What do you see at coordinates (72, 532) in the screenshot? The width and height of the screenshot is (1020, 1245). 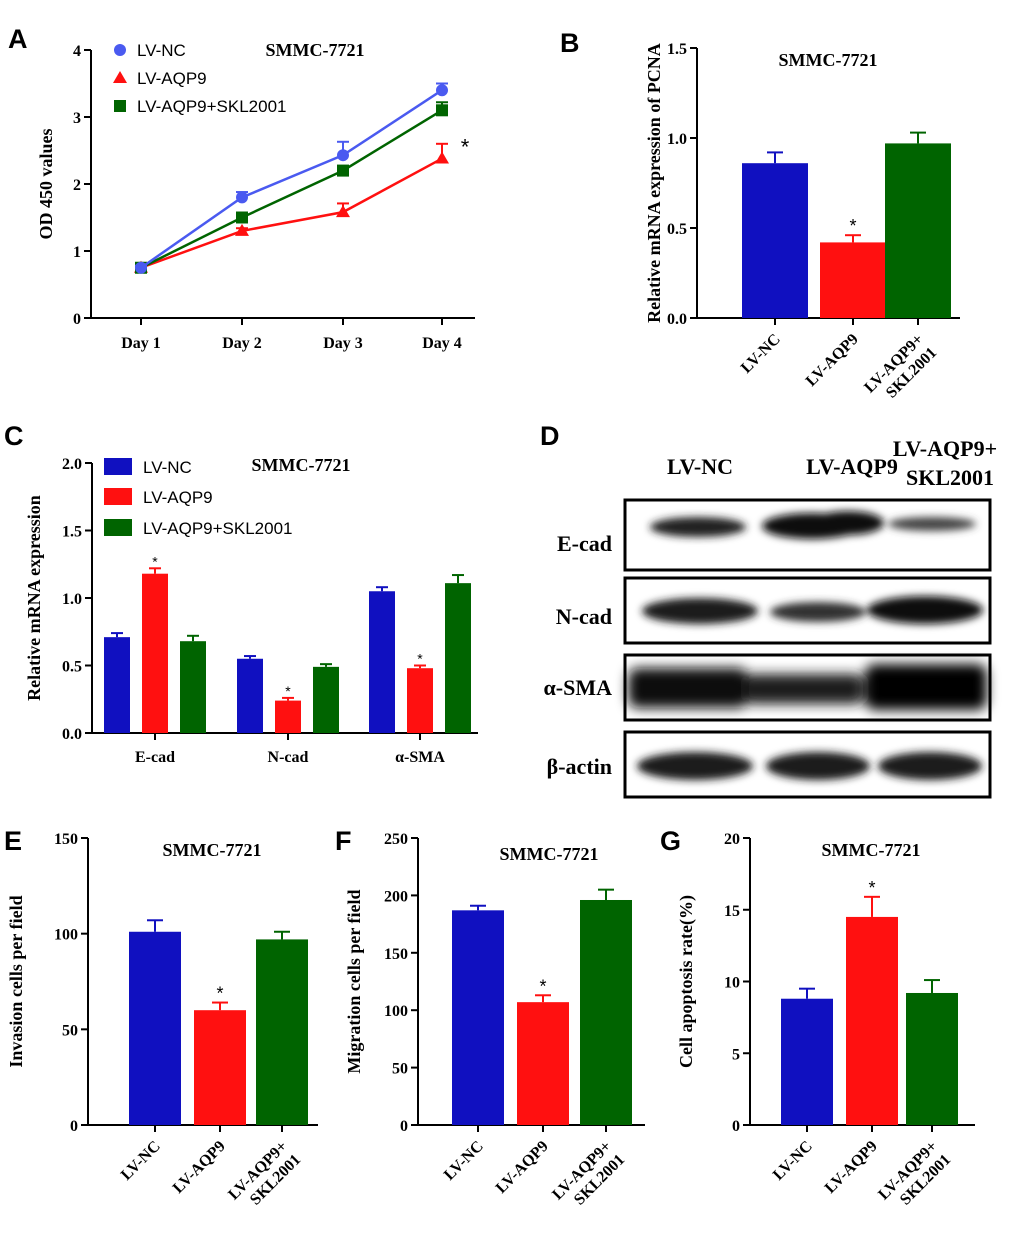 I see `y-tick-label: 1.5` at bounding box center [72, 532].